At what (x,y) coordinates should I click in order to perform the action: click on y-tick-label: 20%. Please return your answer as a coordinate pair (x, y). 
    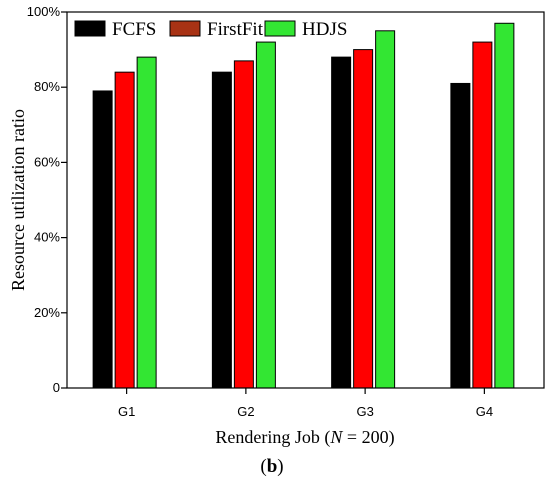
    Looking at the image, I should click on (47, 312).